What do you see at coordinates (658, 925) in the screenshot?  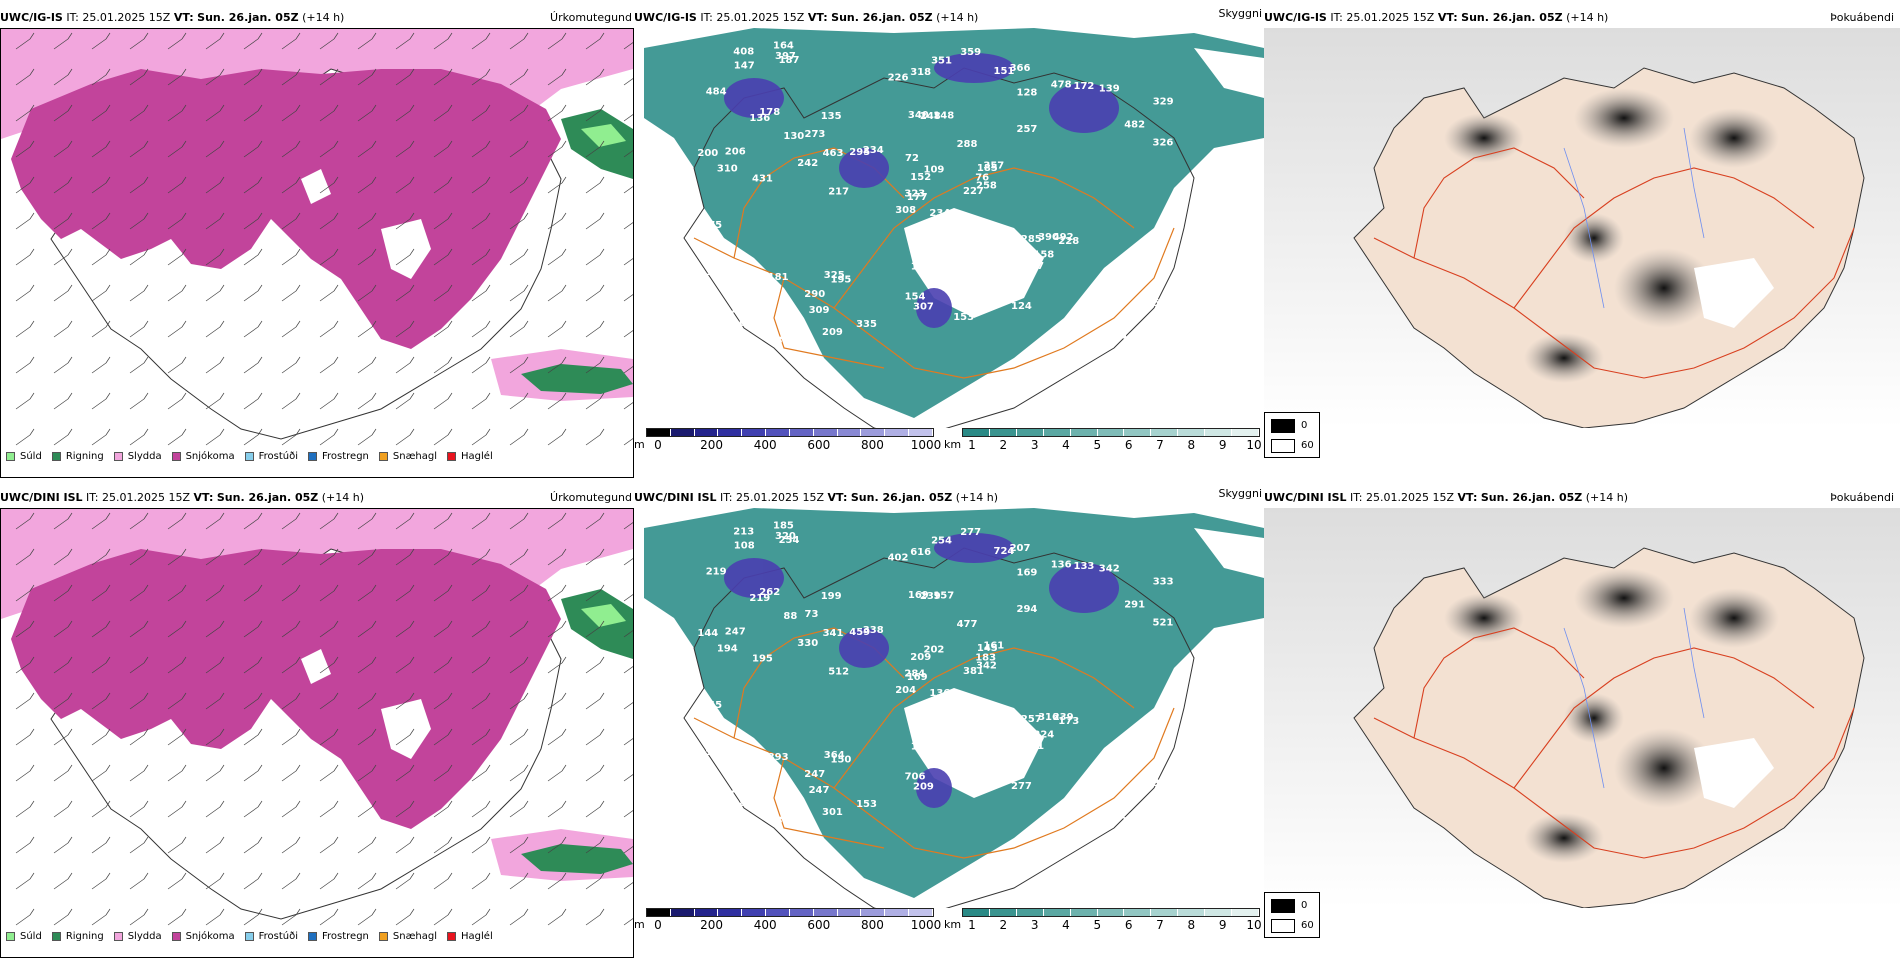 I see `elevation-tick-label: 0` at bounding box center [658, 925].